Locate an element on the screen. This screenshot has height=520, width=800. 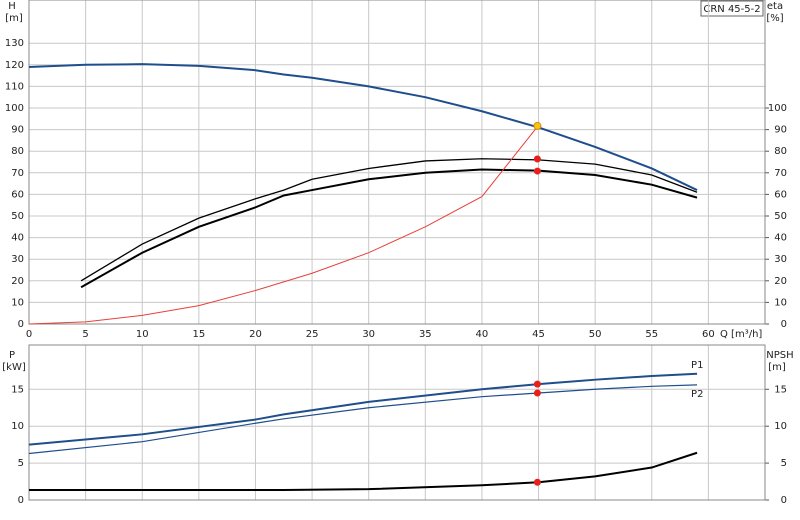
x-tick-label: 0 is located at coordinates (29, 334).